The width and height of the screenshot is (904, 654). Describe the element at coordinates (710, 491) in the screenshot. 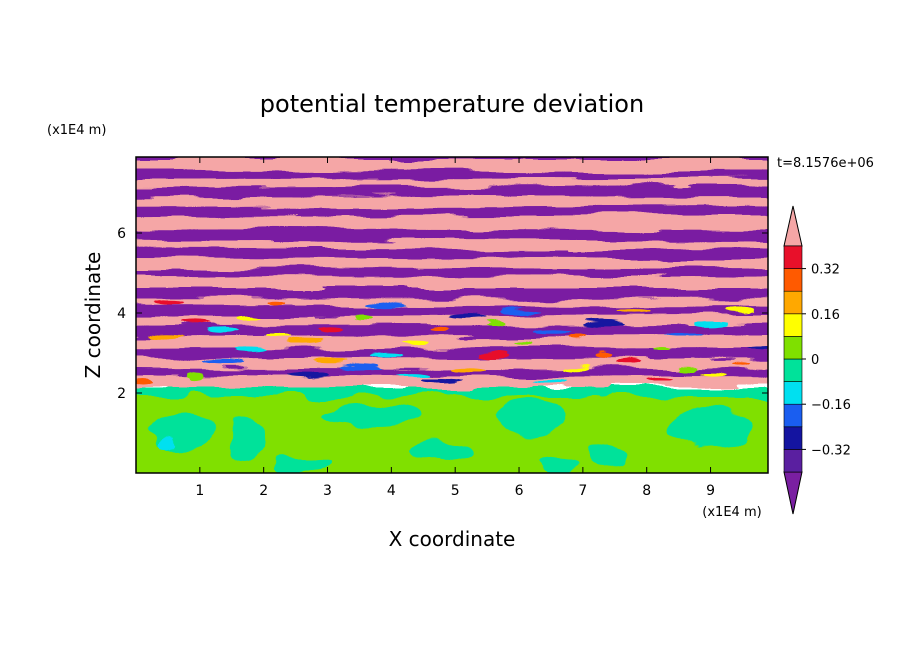

I see `x-tick-label: 9` at that location.